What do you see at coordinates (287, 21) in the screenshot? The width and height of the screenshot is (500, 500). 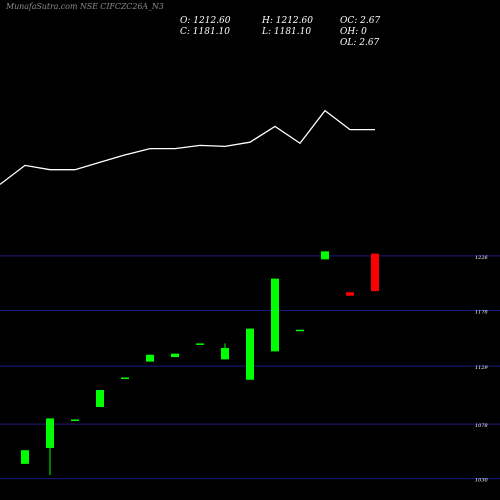 I see `ohlc-high: H: 1212.60` at bounding box center [287, 21].